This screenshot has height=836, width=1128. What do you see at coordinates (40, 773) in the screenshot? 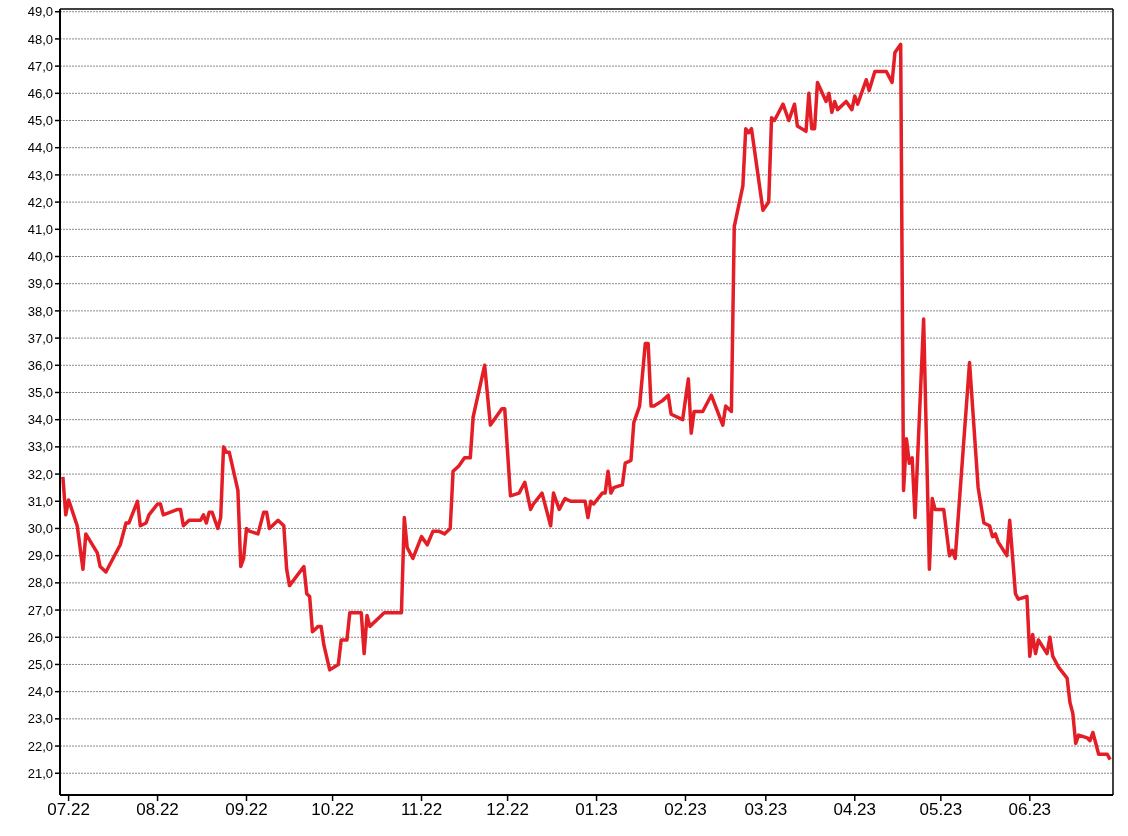
I see `y-tick-label: 21,0` at bounding box center [40, 773].